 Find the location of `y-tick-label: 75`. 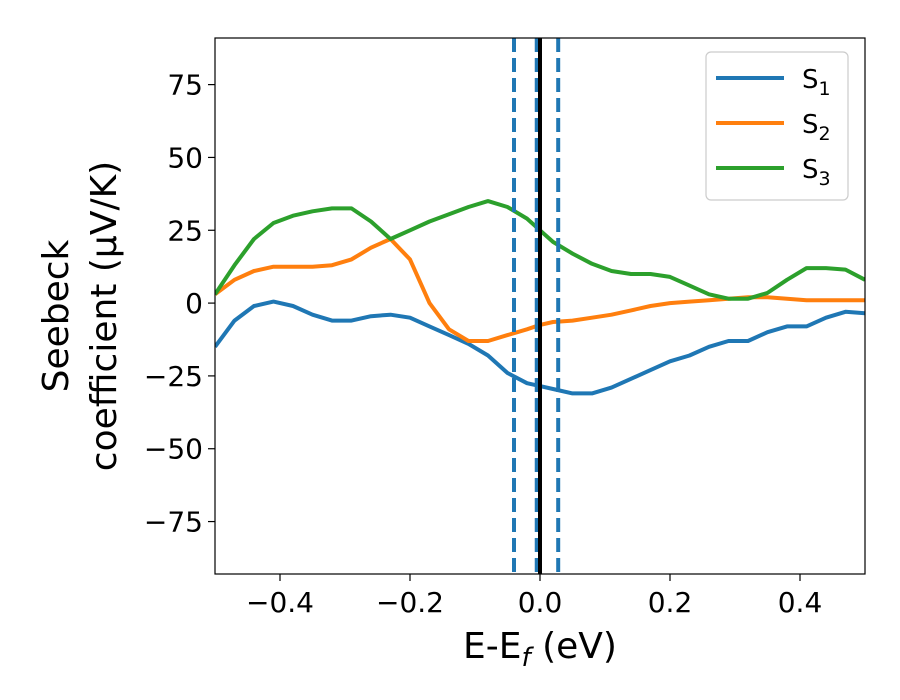

y-tick-label: 75 is located at coordinates (185, 85).